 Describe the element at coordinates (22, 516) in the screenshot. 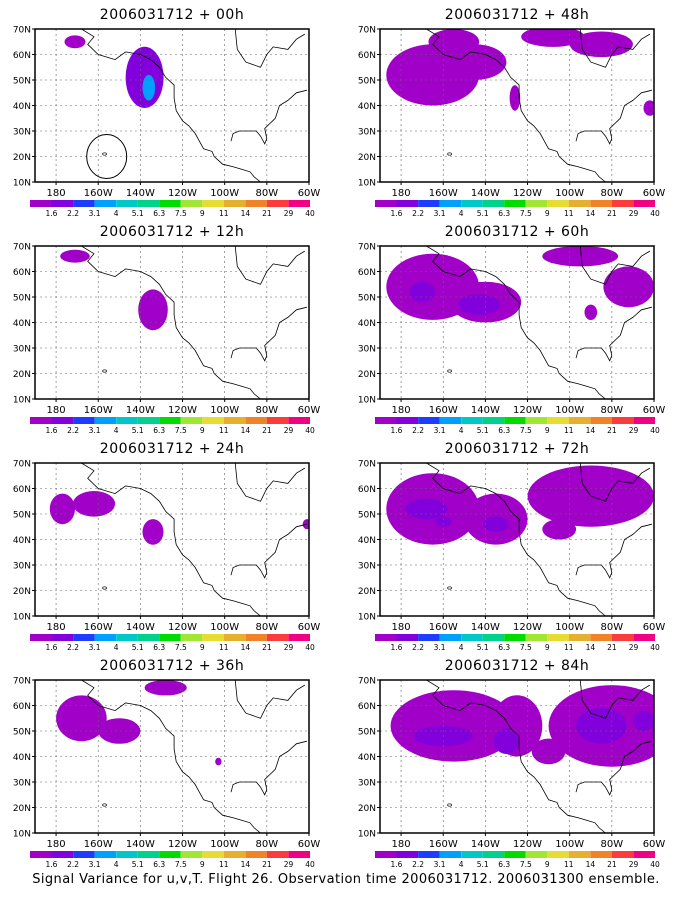

I see `lat-tick-label: 50N` at that location.